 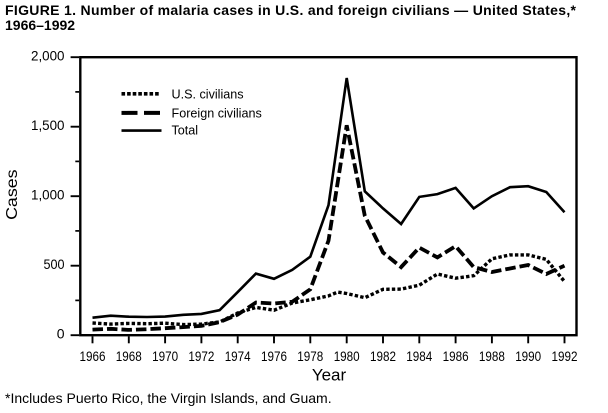 I want to click on svg-text: 1968, so click(x=129, y=356).